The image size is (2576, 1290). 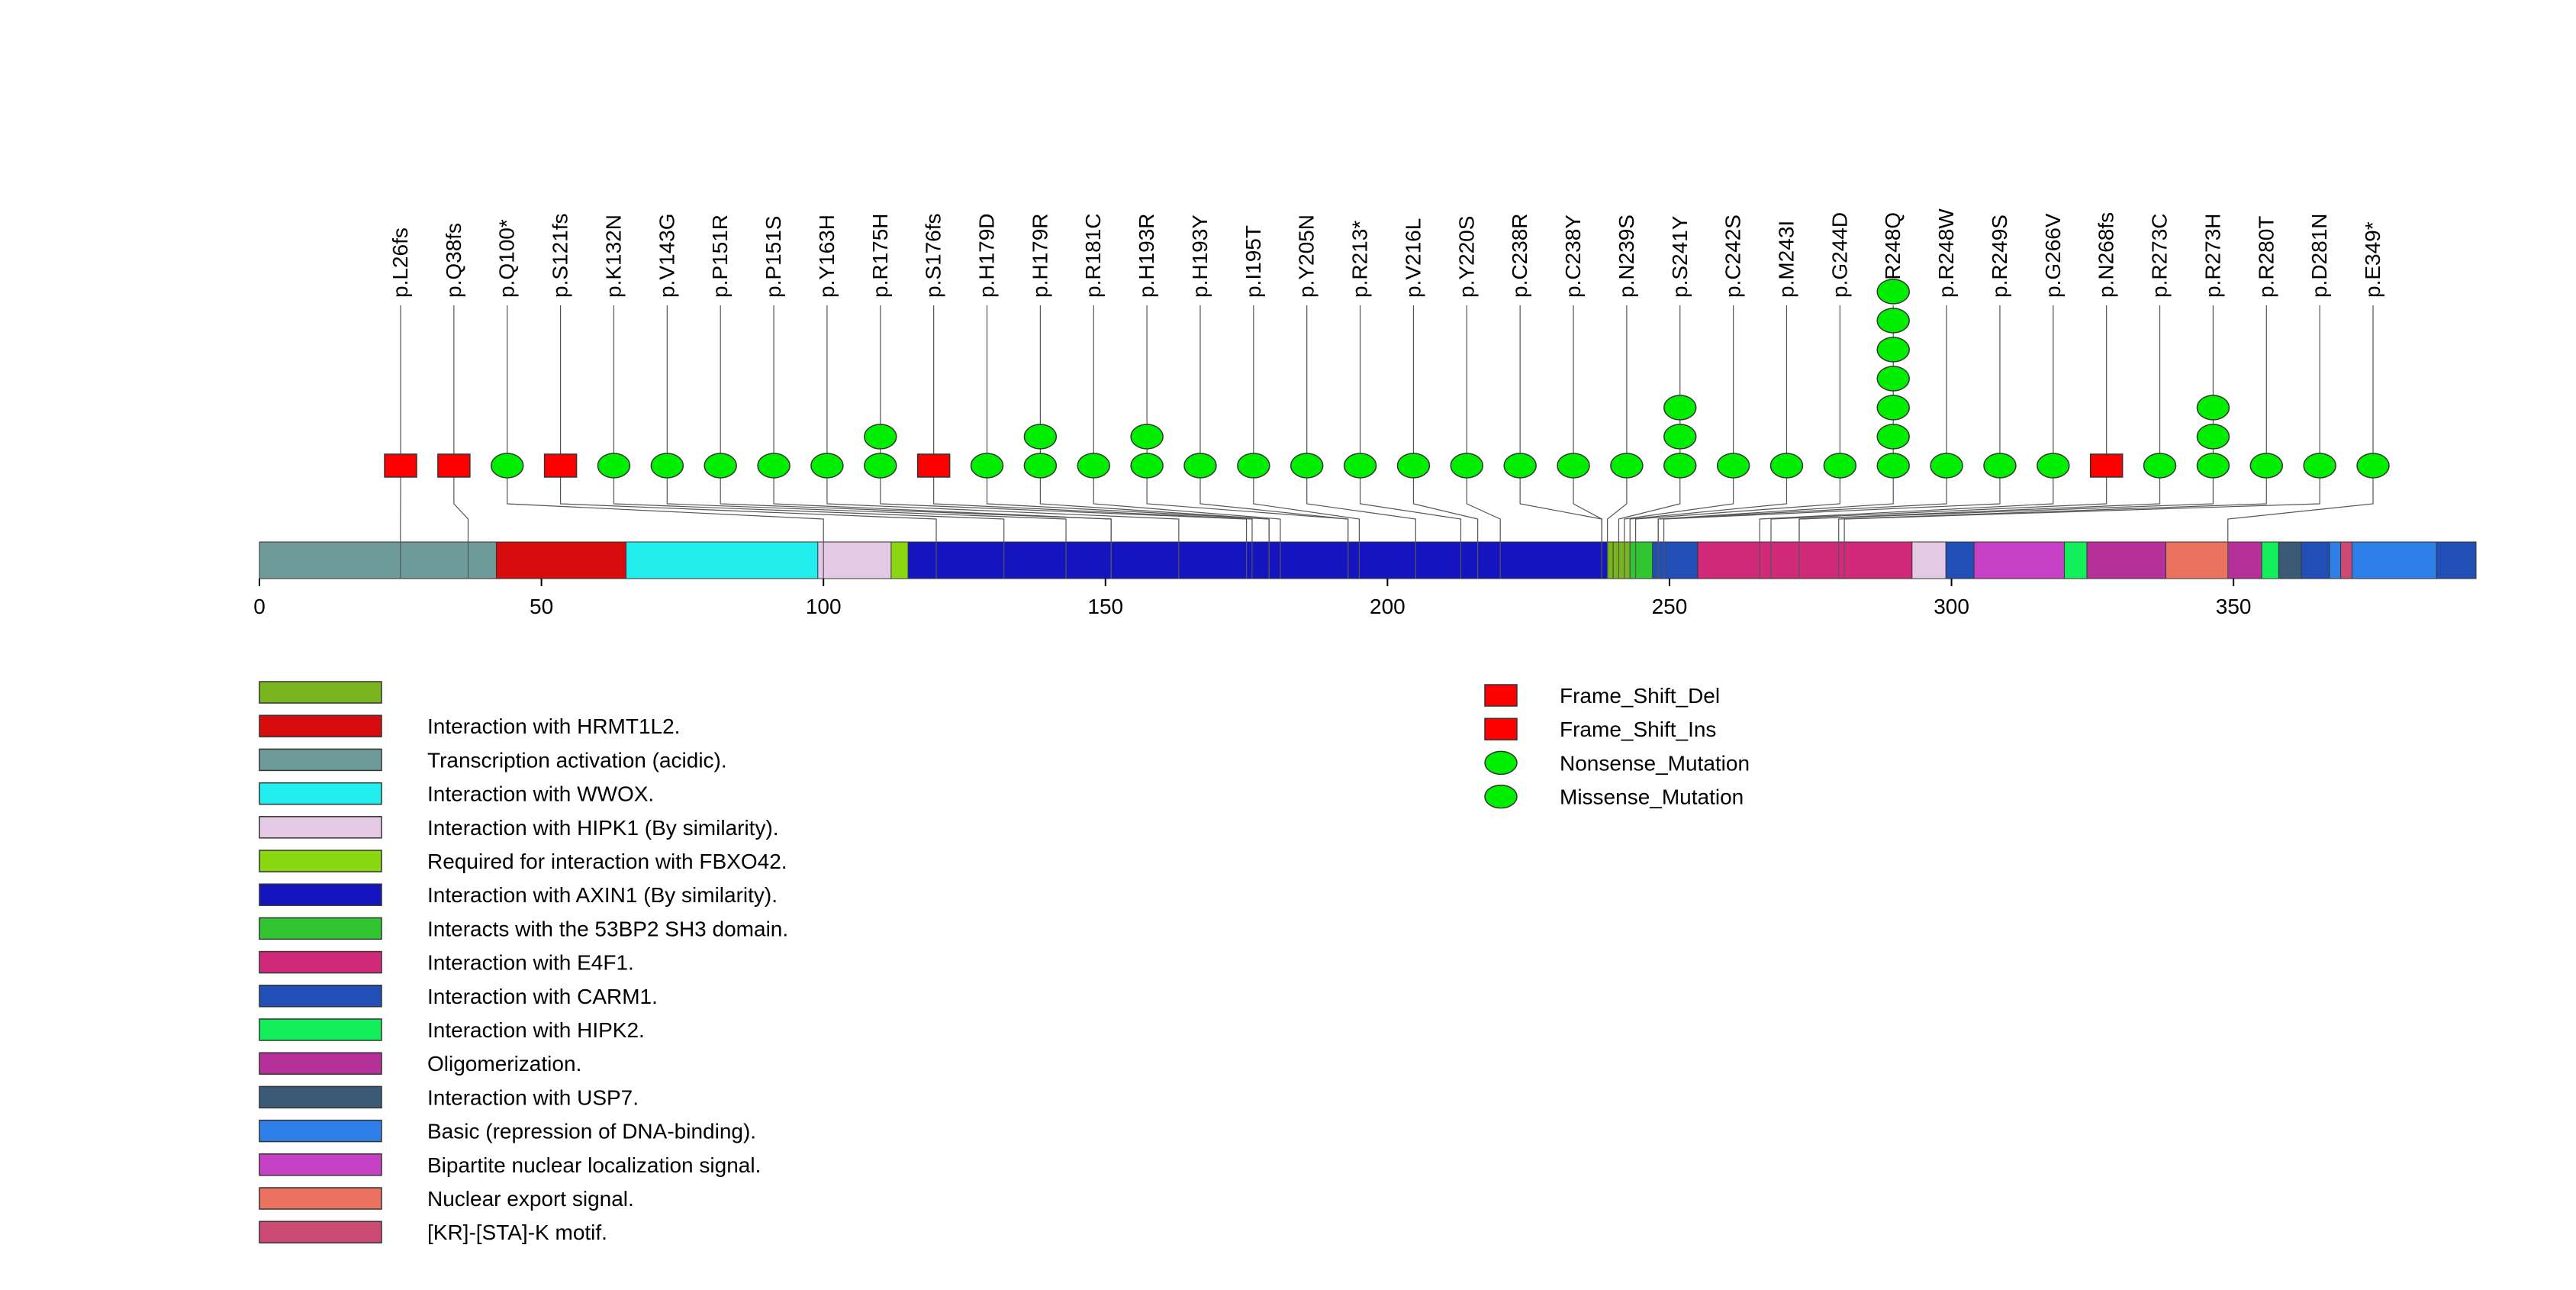 What do you see at coordinates (2234, 607) in the screenshot?
I see `axis-tick-label: 350` at bounding box center [2234, 607].